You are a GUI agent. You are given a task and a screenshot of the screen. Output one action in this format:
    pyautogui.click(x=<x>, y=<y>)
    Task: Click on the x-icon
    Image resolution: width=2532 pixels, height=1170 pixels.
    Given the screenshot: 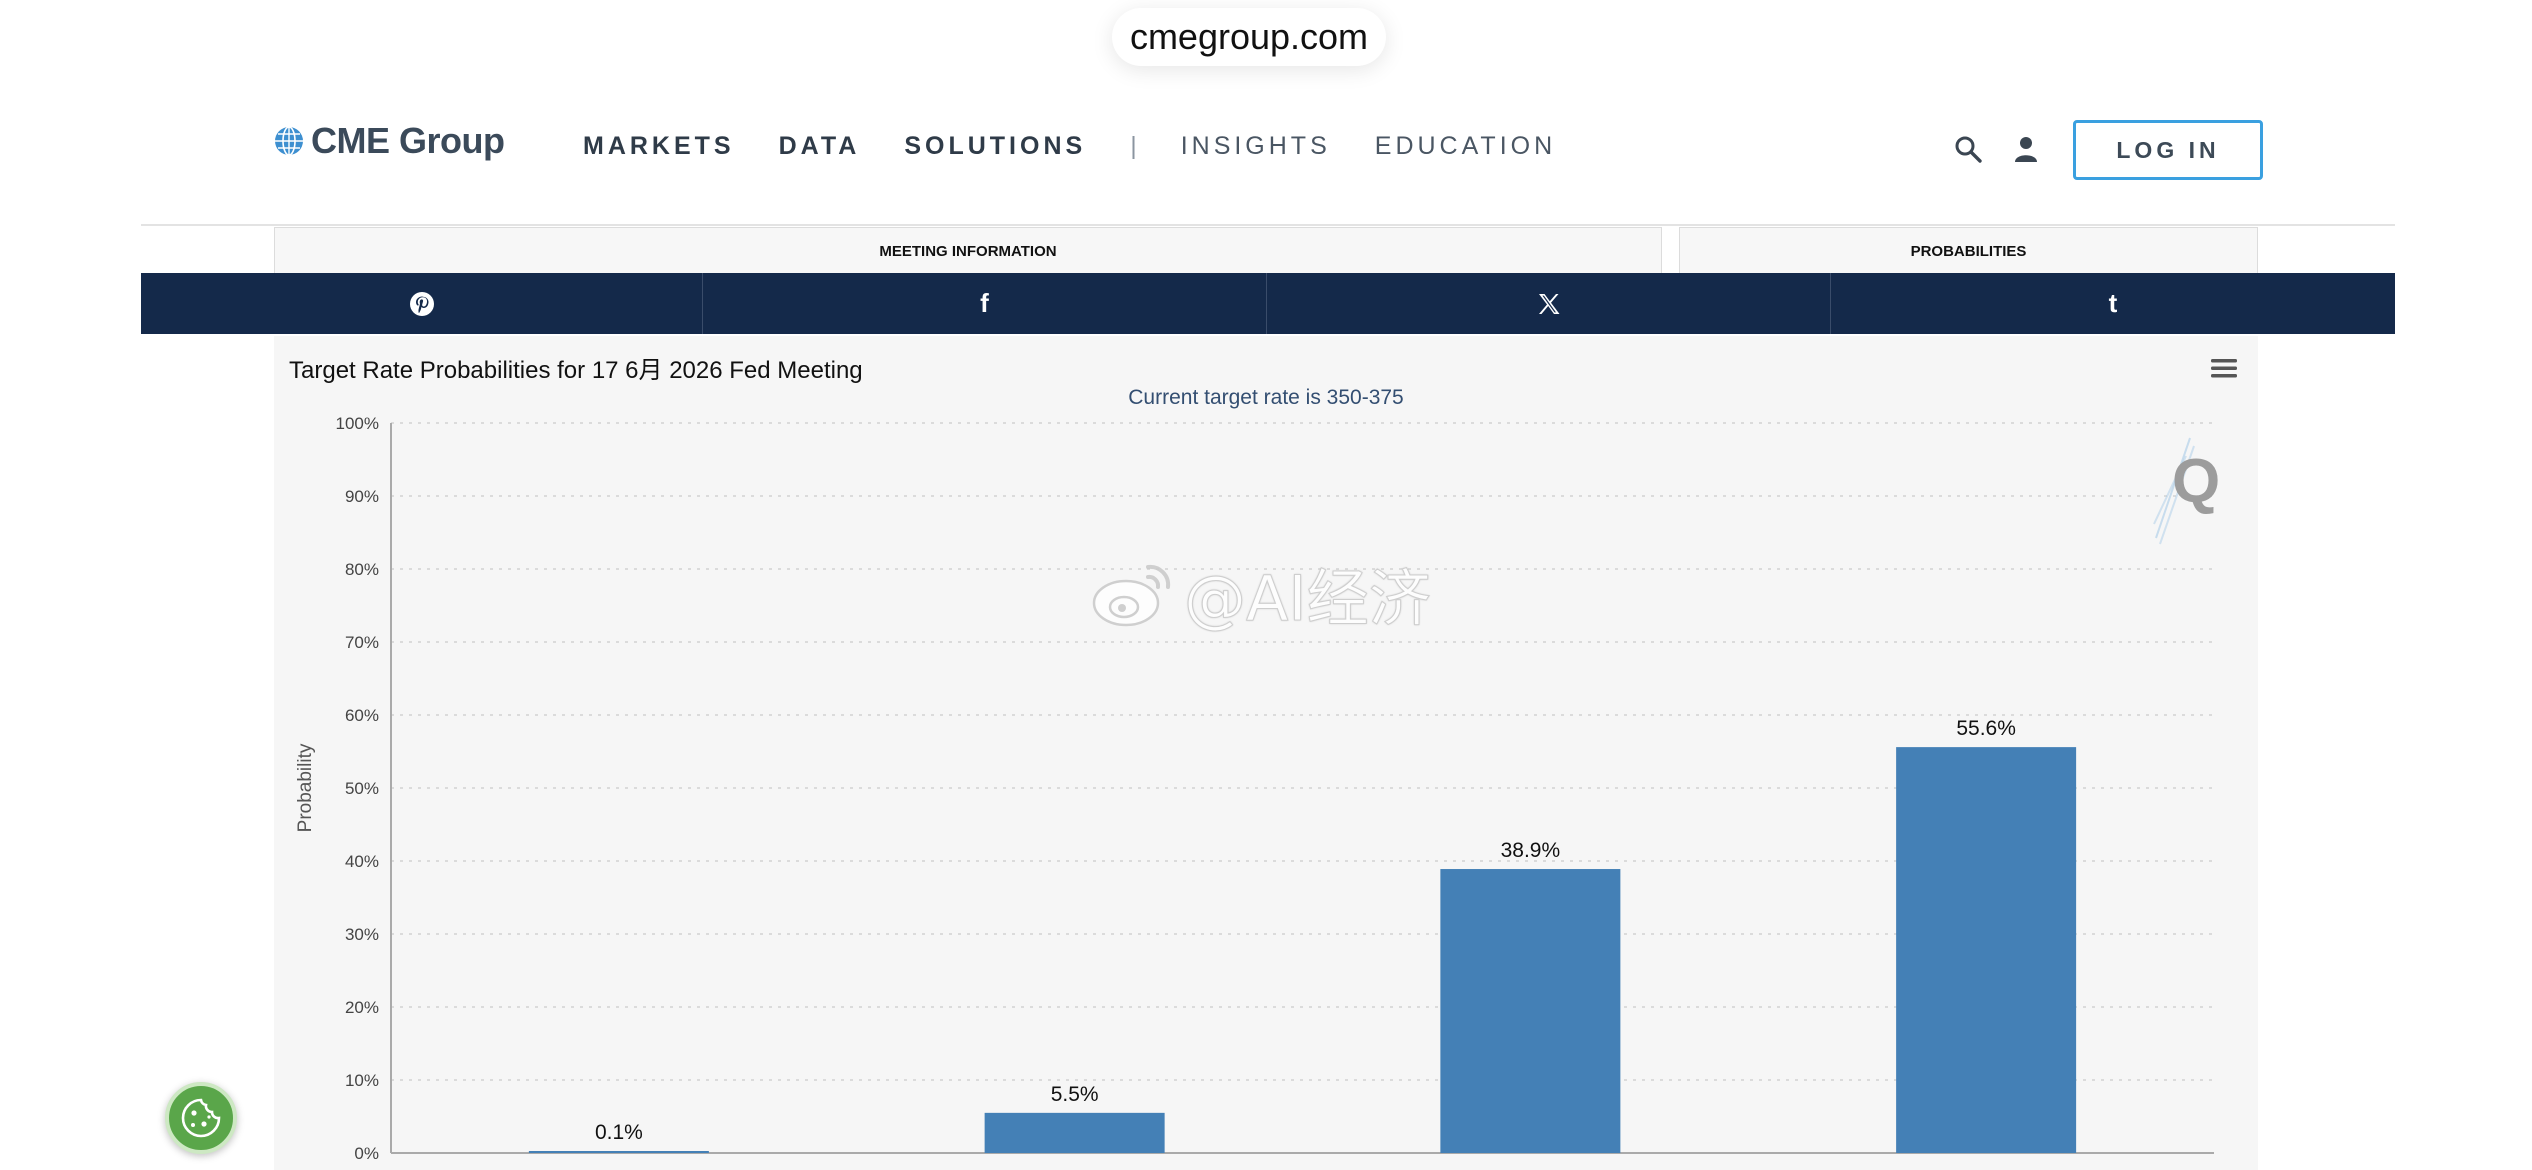 What is the action you would take?
    pyautogui.click(x=1548, y=303)
    